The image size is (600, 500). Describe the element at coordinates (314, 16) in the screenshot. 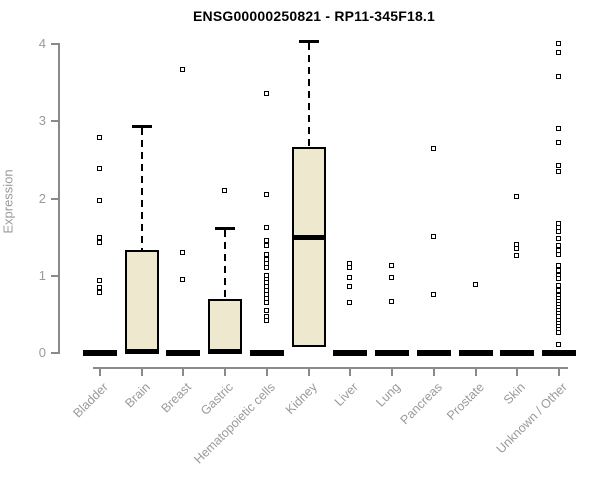

I see `chart-title: ENSG00000250821 - RP11-345F18.1` at that location.